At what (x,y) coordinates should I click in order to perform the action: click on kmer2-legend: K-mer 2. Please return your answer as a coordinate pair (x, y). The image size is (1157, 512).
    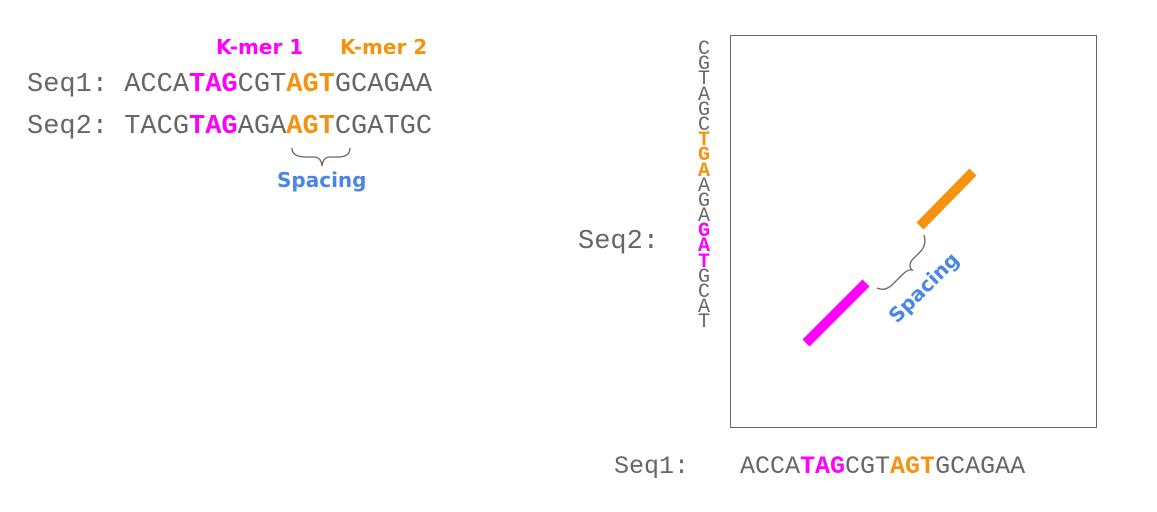
    Looking at the image, I should click on (384, 47).